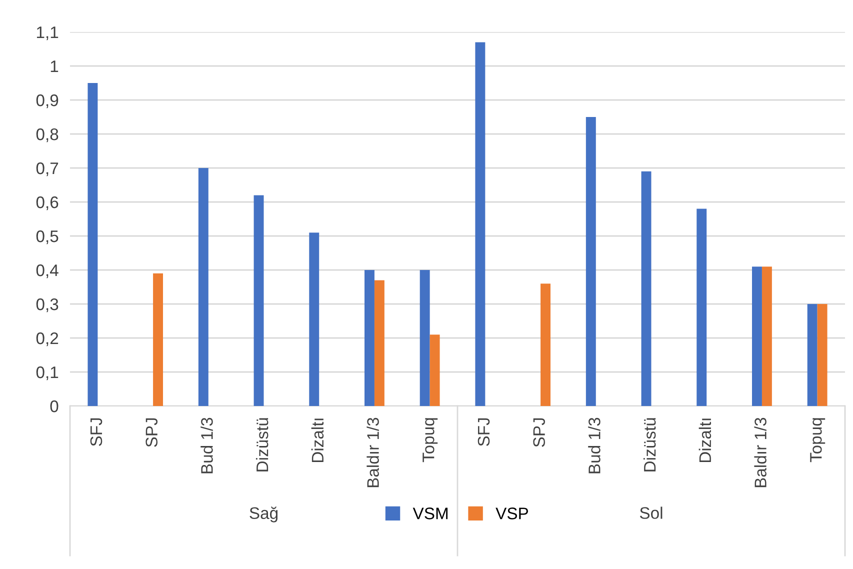 This screenshot has width=853, height=569. What do you see at coordinates (430, 514) in the screenshot?
I see `legend-label: VSM` at bounding box center [430, 514].